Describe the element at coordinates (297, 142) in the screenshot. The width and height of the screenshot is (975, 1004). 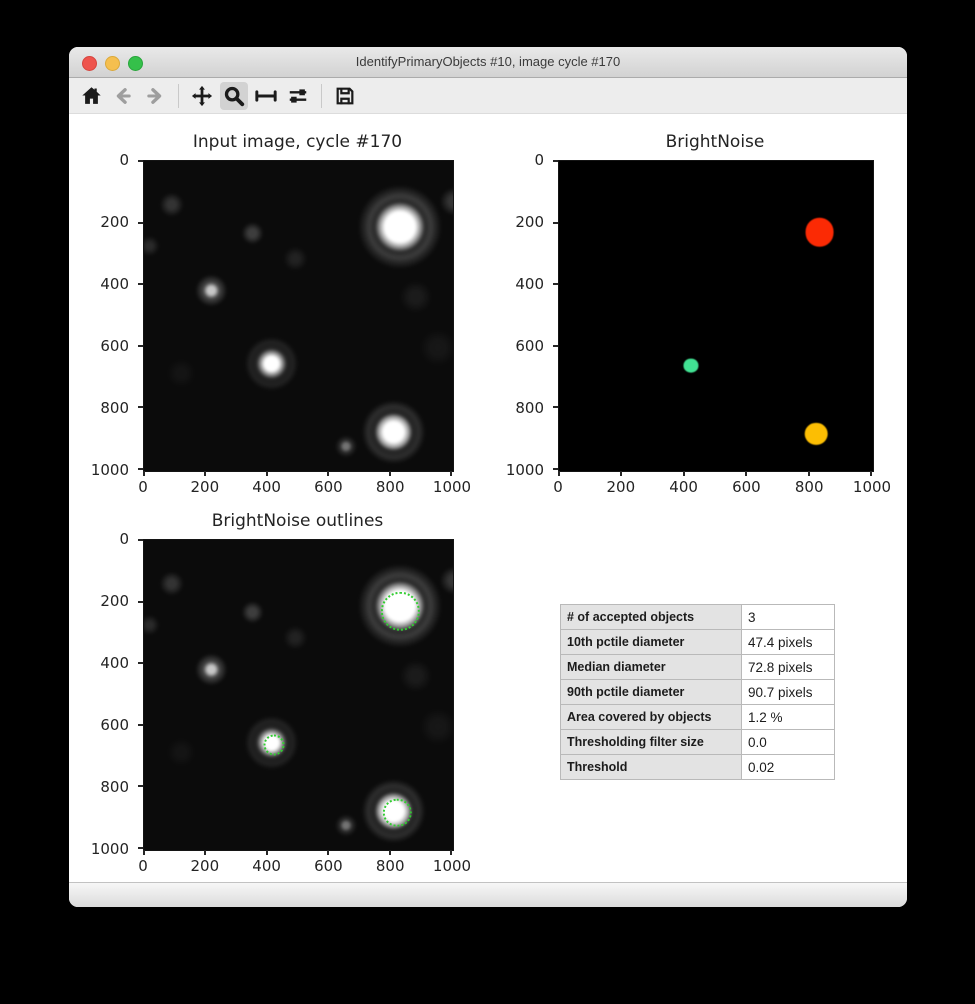
I see `plot-title-input-image: Input image, cycle #170` at that location.